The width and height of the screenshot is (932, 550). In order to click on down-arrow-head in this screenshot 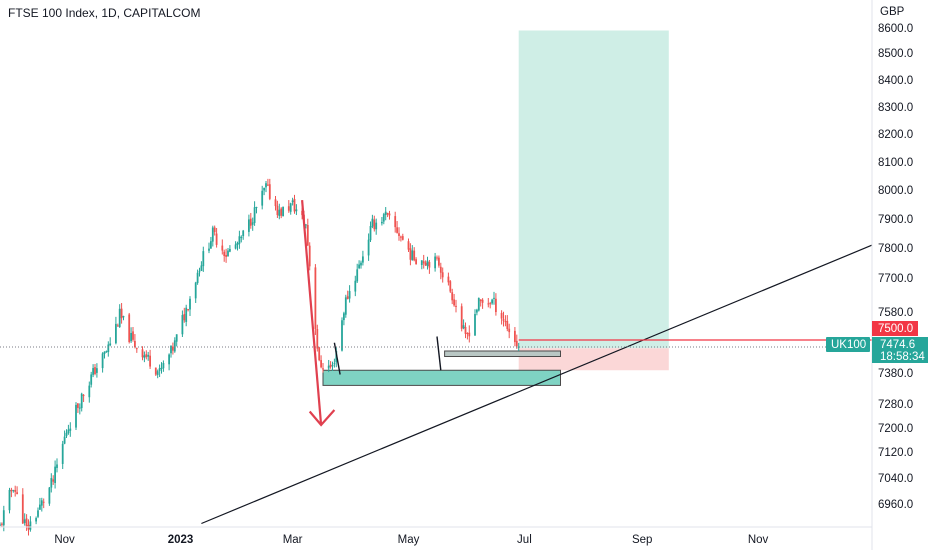, I will do `click(322, 418)`.